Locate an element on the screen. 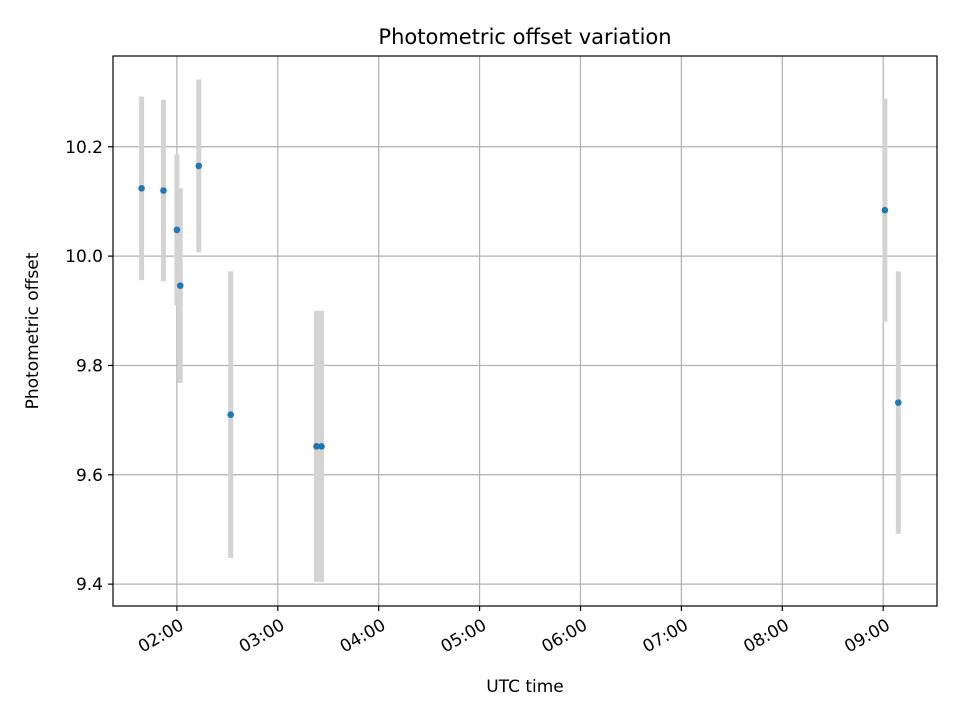  x-axis-label: UTC time is located at coordinates (525, 687).